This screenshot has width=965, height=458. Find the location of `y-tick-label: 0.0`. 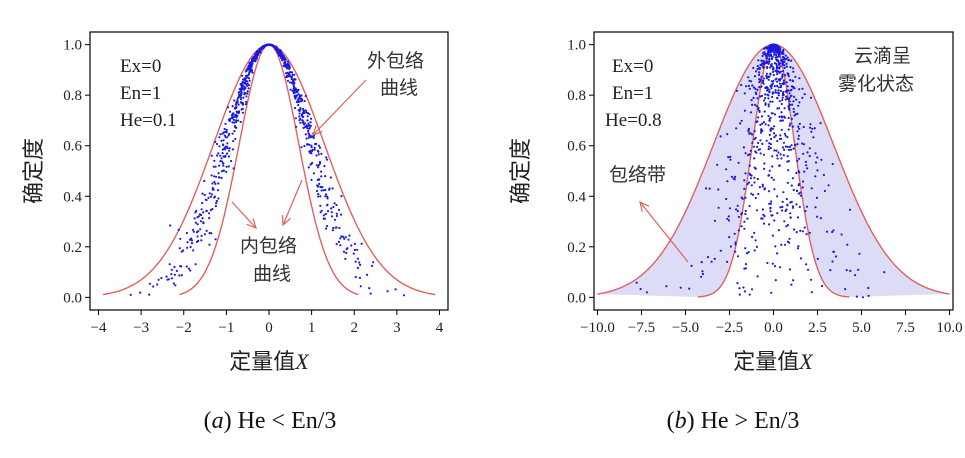

y-tick-label: 0.0 is located at coordinates (72, 298).